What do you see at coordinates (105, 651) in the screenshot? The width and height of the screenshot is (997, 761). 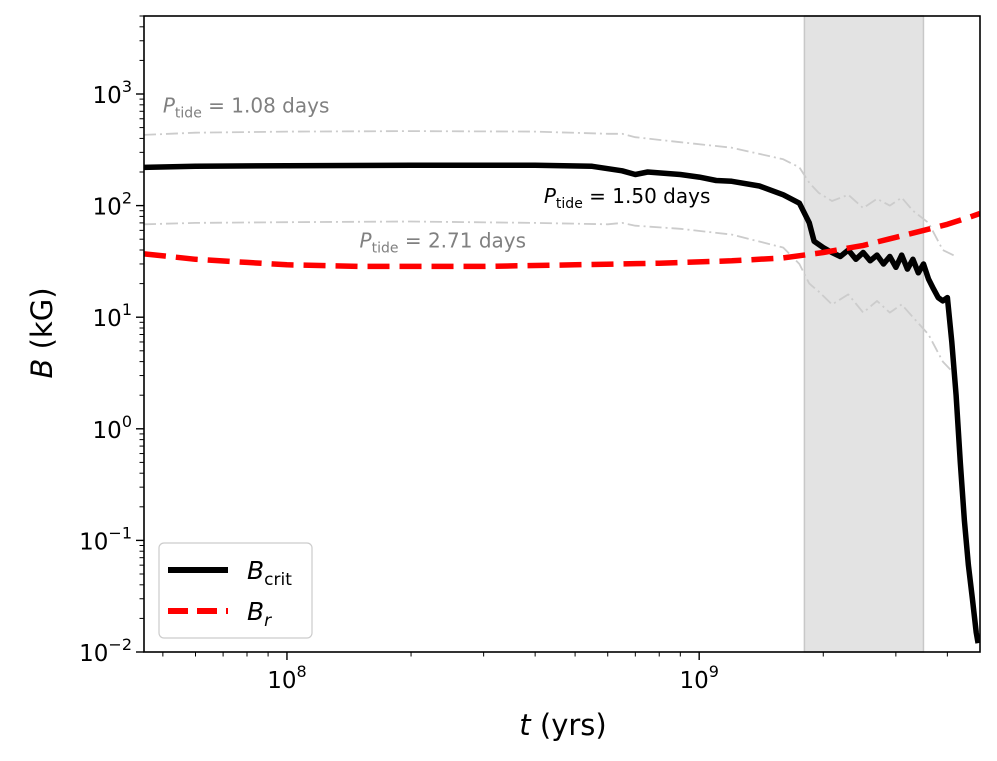 I see `y-tick-label: 10⁻²` at bounding box center [105, 651].